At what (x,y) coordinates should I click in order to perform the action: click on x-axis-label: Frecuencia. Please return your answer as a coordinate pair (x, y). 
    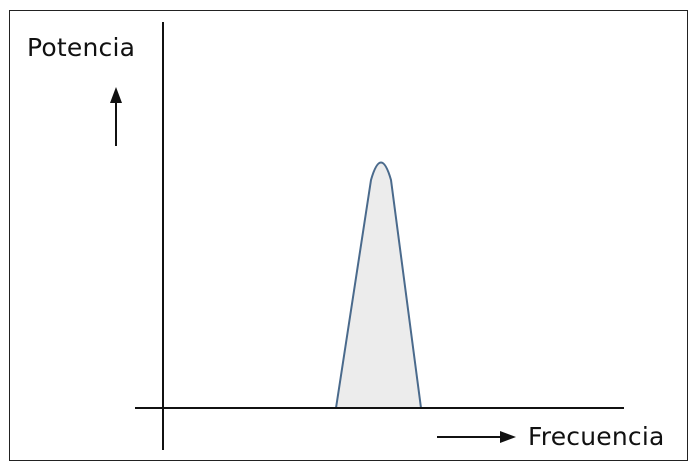
    Looking at the image, I should click on (596, 436).